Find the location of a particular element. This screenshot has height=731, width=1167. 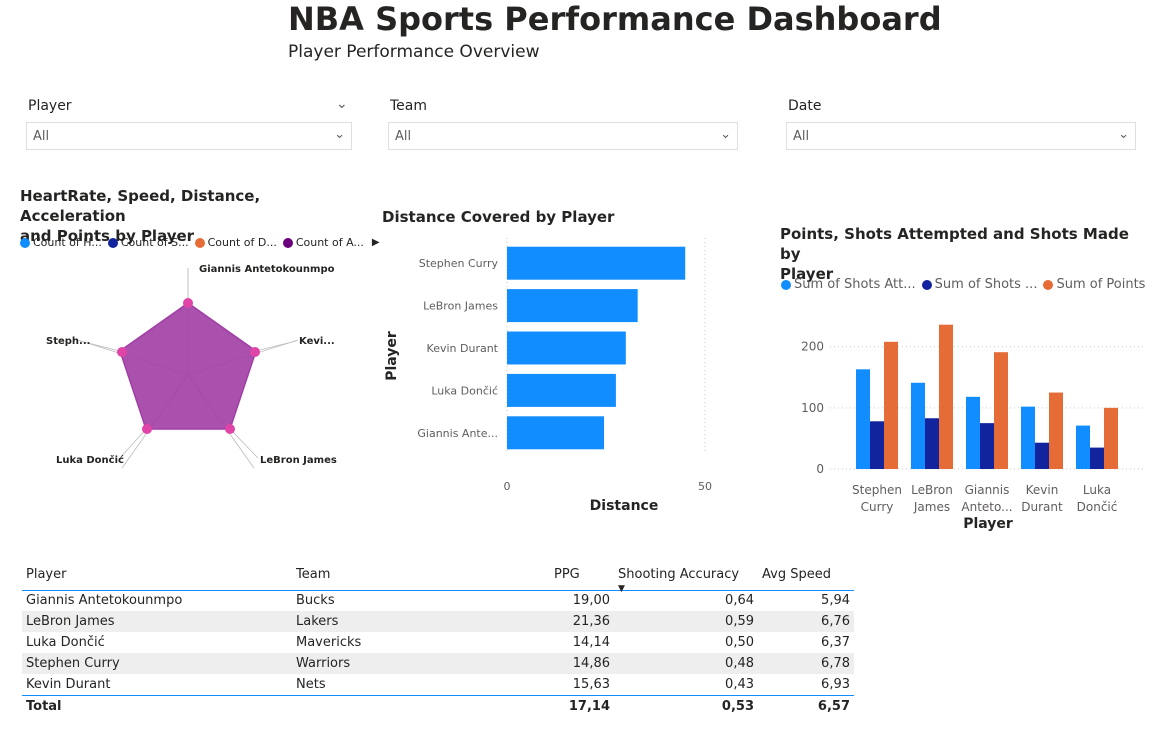

radar-area is located at coordinates (188, 366).